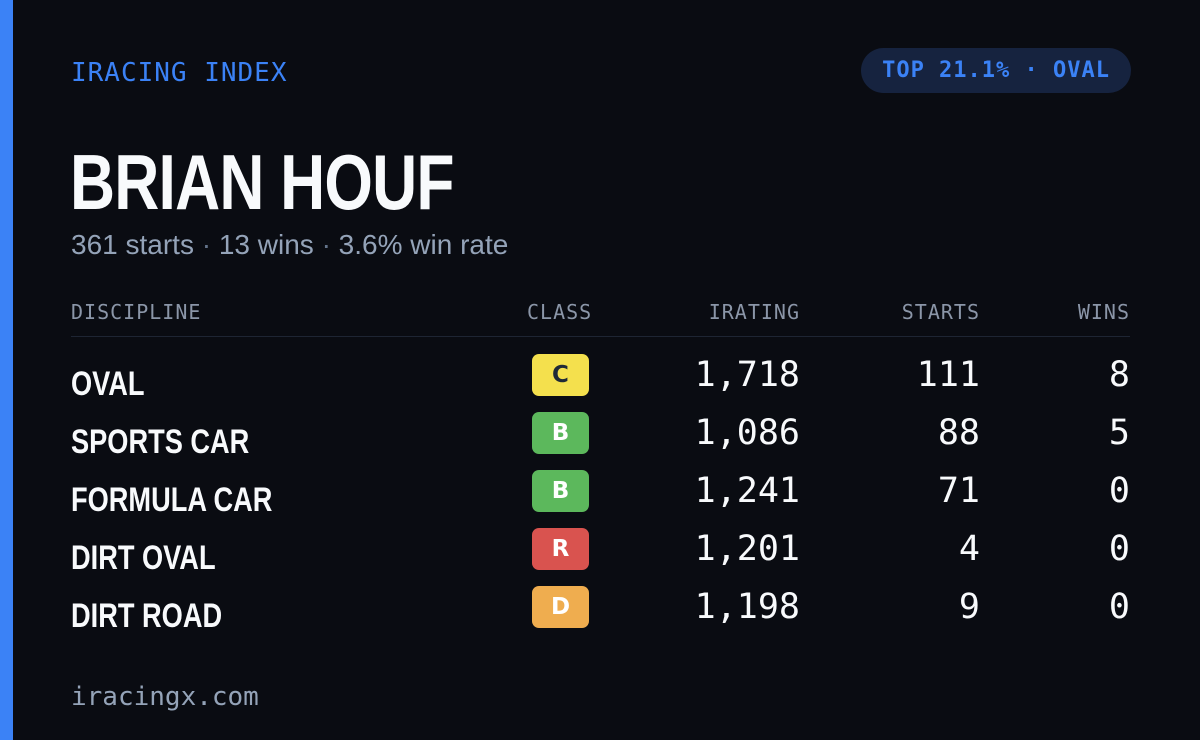  I want to click on win-rate-summary: 3.6% win rate, so click(423, 244).